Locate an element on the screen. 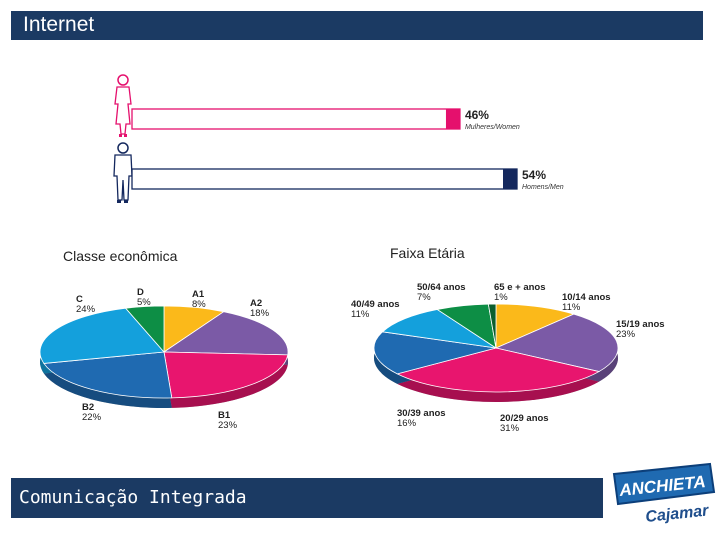  pie-pct-0: 11% is located at coordinates (571, 307).